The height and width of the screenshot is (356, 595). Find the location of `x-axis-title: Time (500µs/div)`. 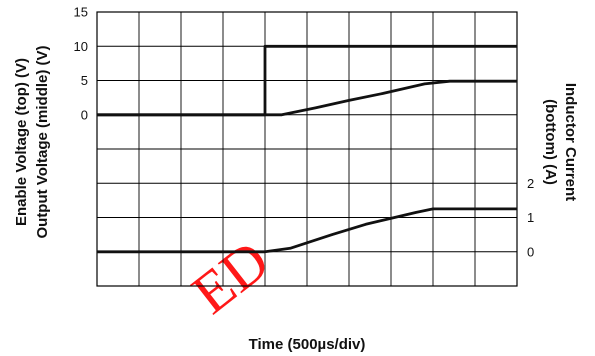

x-axis-title: Time (500µs/div) is located at coordinates (307, 344).